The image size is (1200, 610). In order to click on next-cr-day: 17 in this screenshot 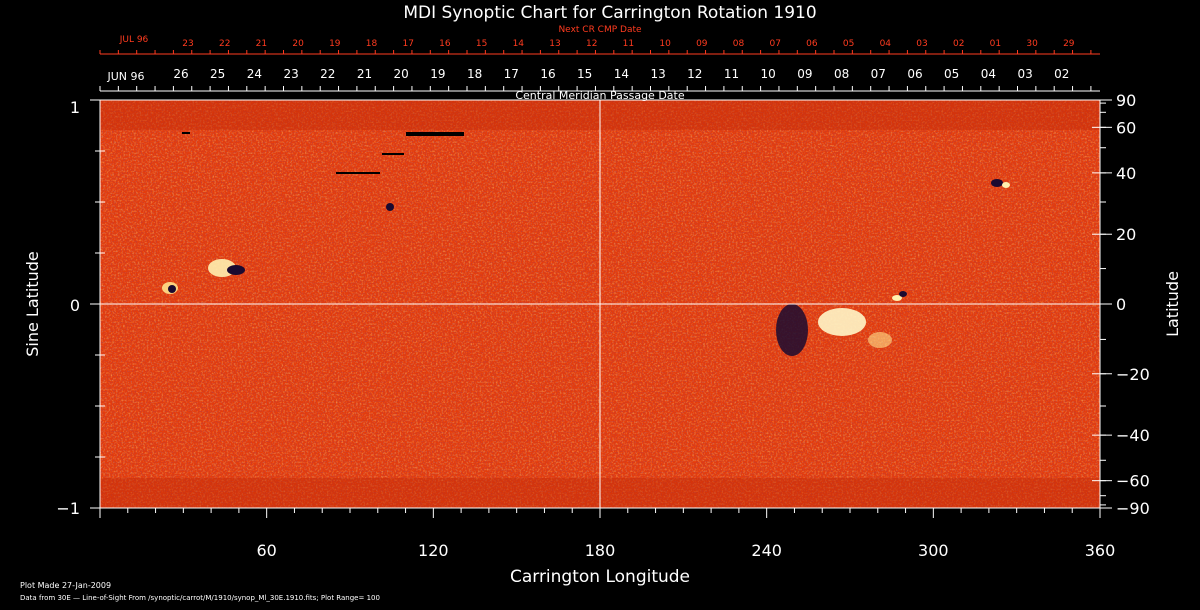, I will do `click(407, 44)`.